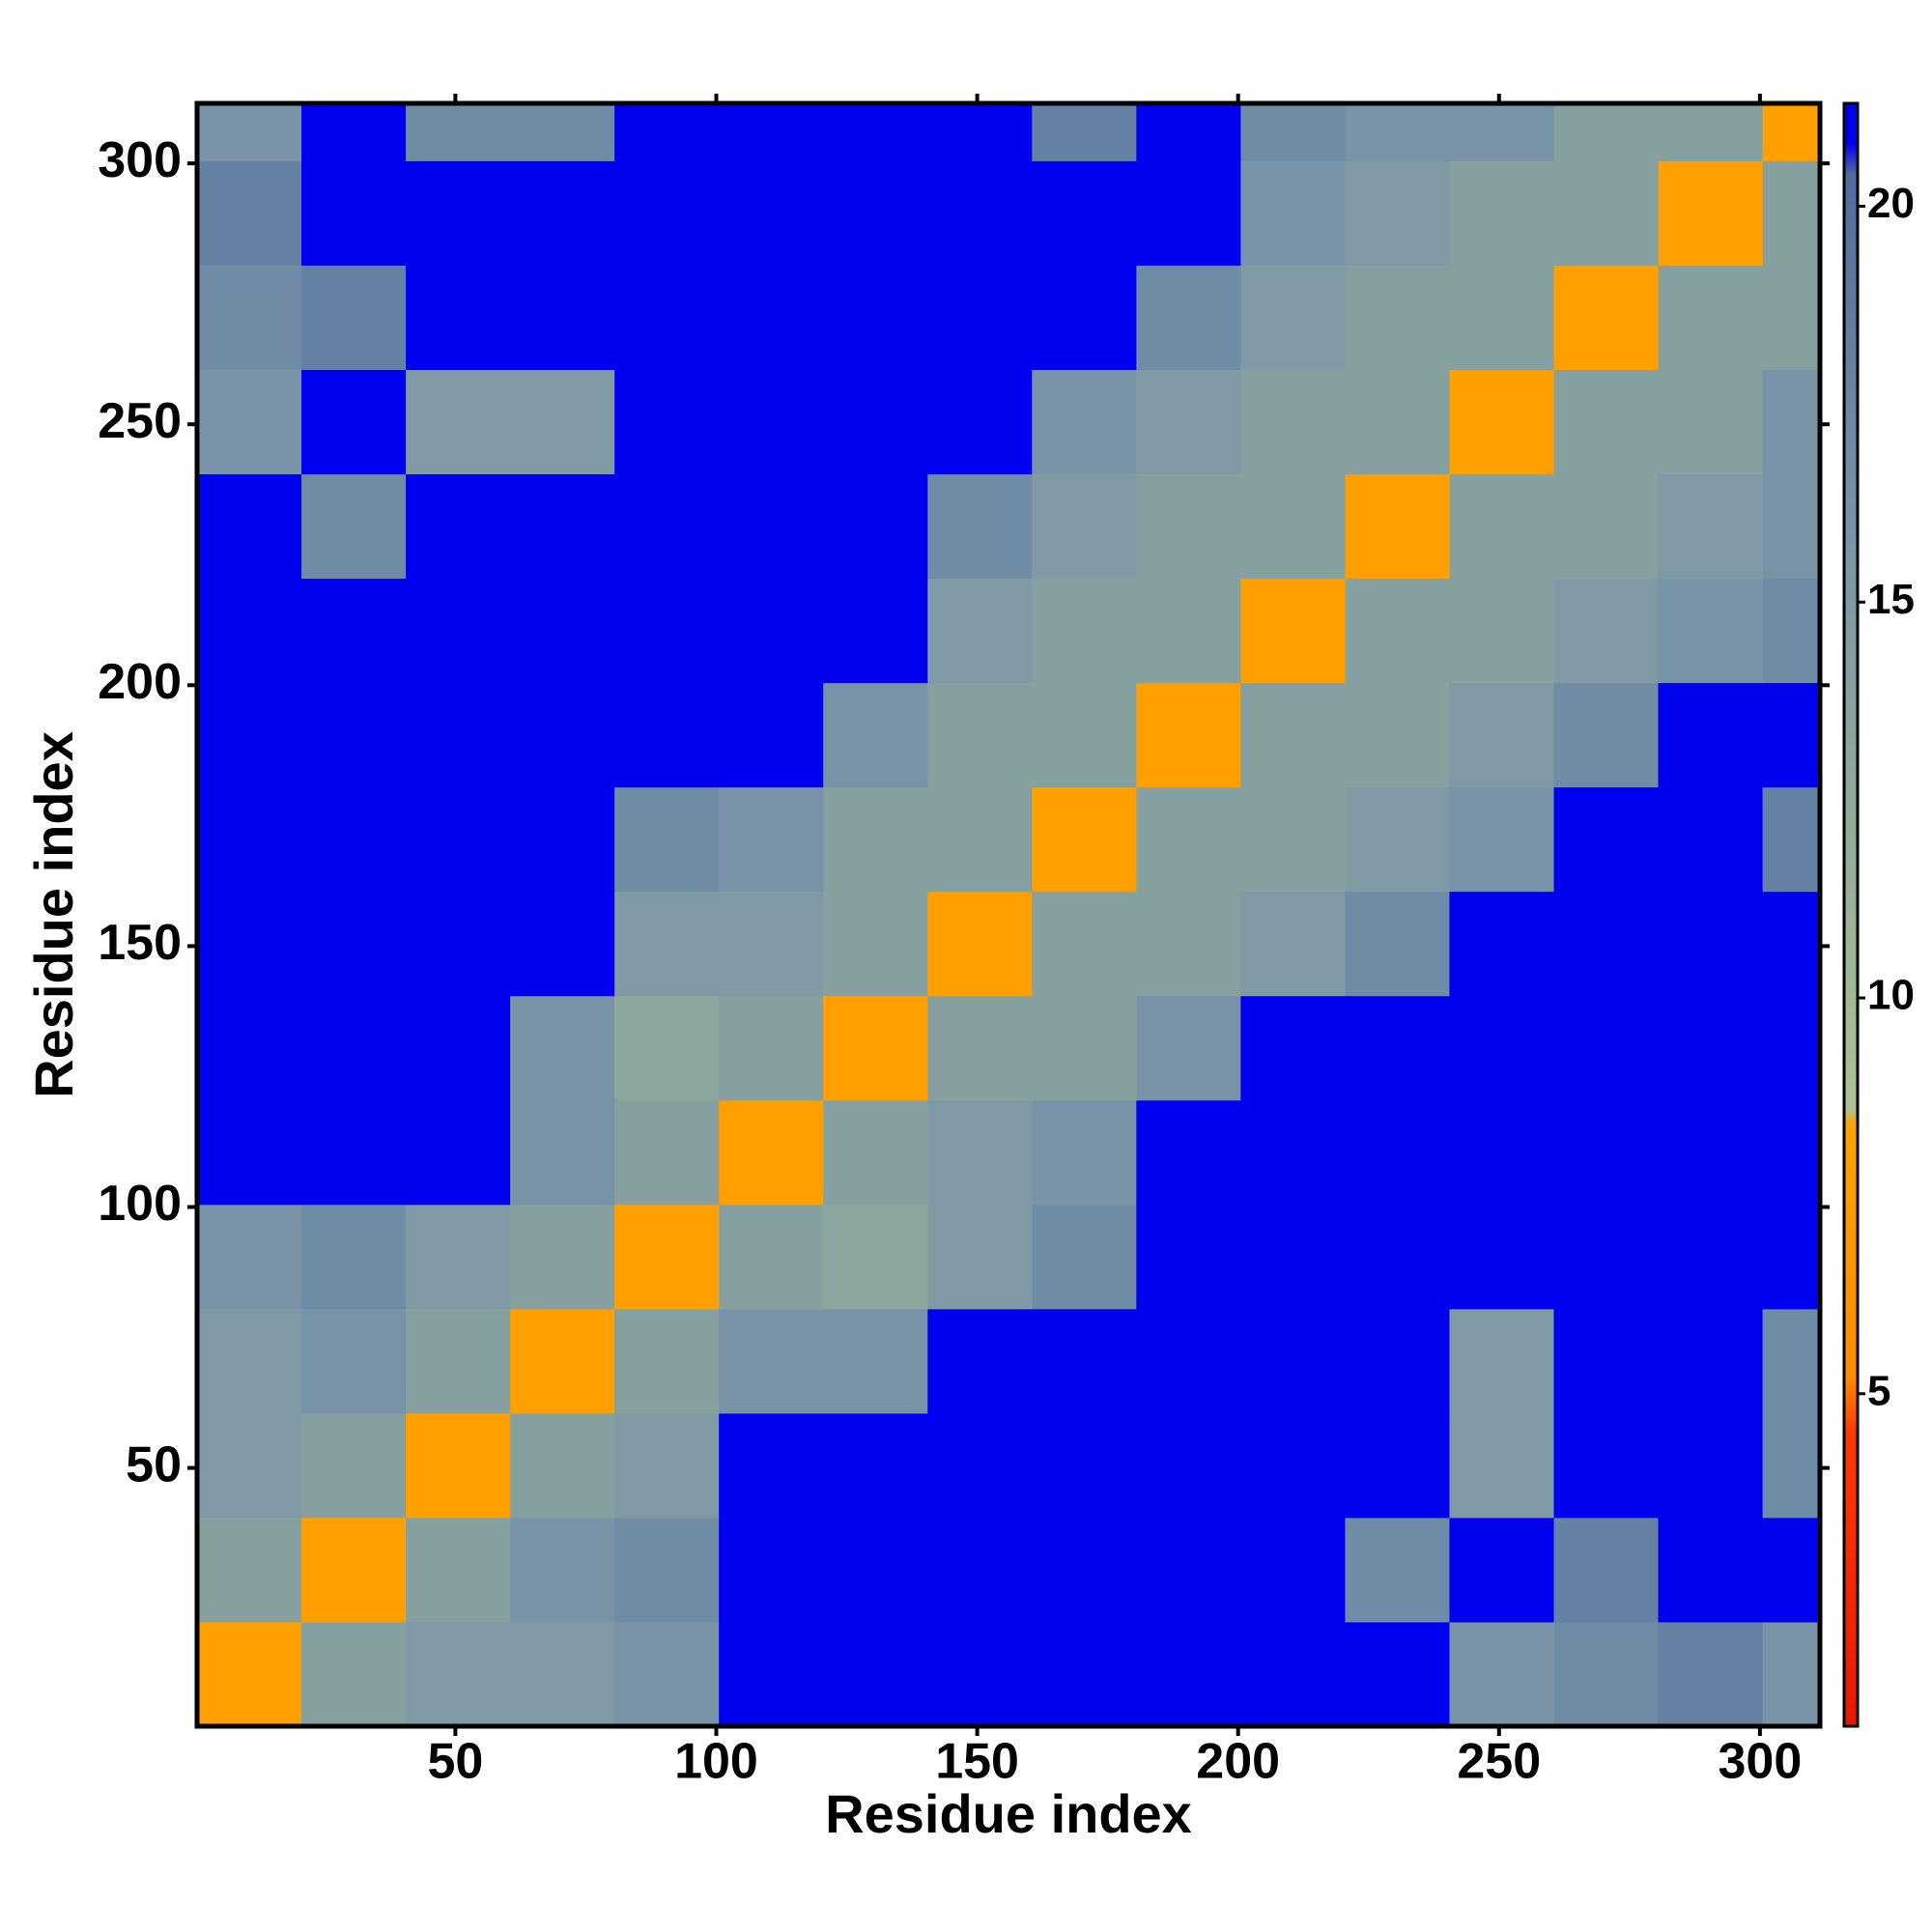 This screenshot has height=1932, width=1932. I want to click on y-tick-label: 300, so click(140, 160).